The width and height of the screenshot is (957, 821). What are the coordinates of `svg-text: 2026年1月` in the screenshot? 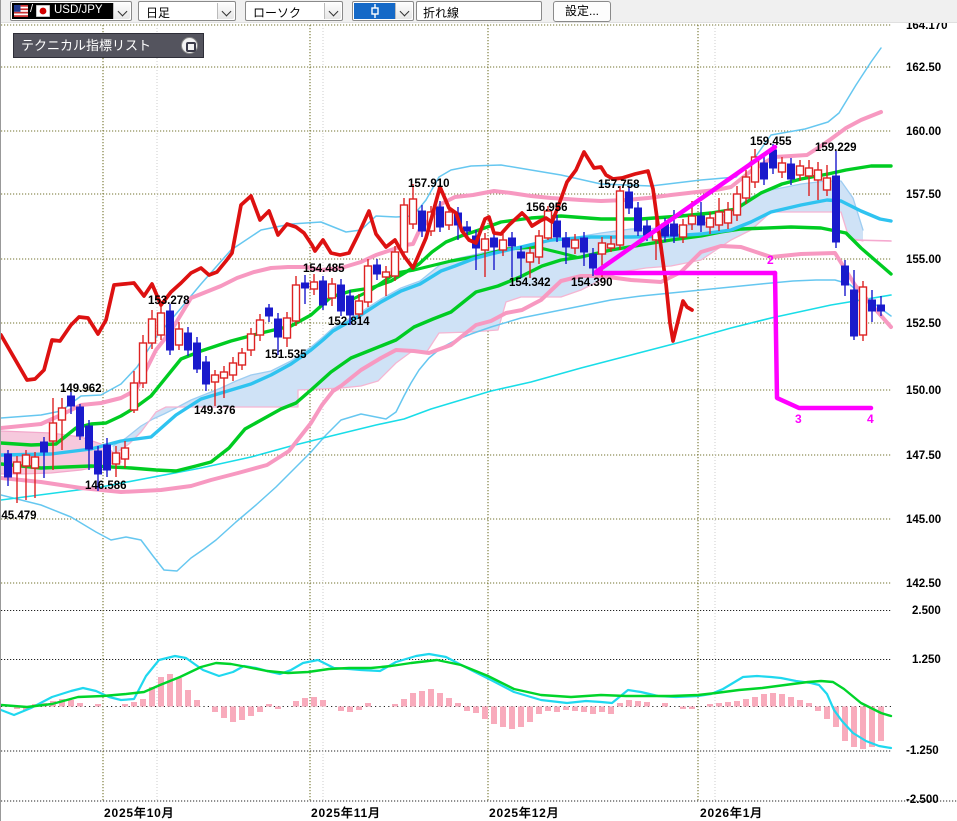 It's located at (731, 812).